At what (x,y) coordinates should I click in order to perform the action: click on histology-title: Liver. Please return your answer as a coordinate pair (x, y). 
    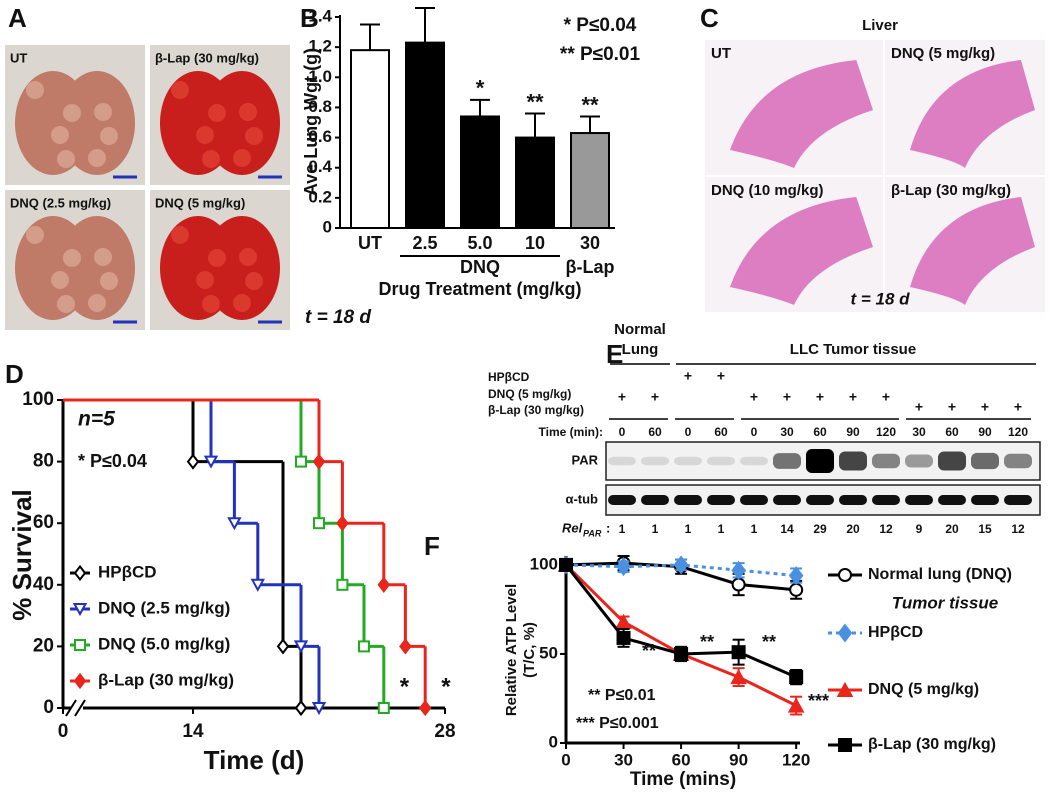
    Looking at the image, I should click on (880, 25).